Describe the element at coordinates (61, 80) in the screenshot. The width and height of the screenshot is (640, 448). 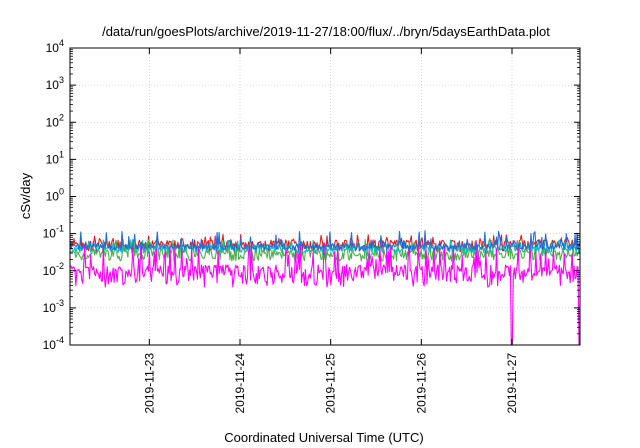
I see `y-tick-exponent: 3` at that location.